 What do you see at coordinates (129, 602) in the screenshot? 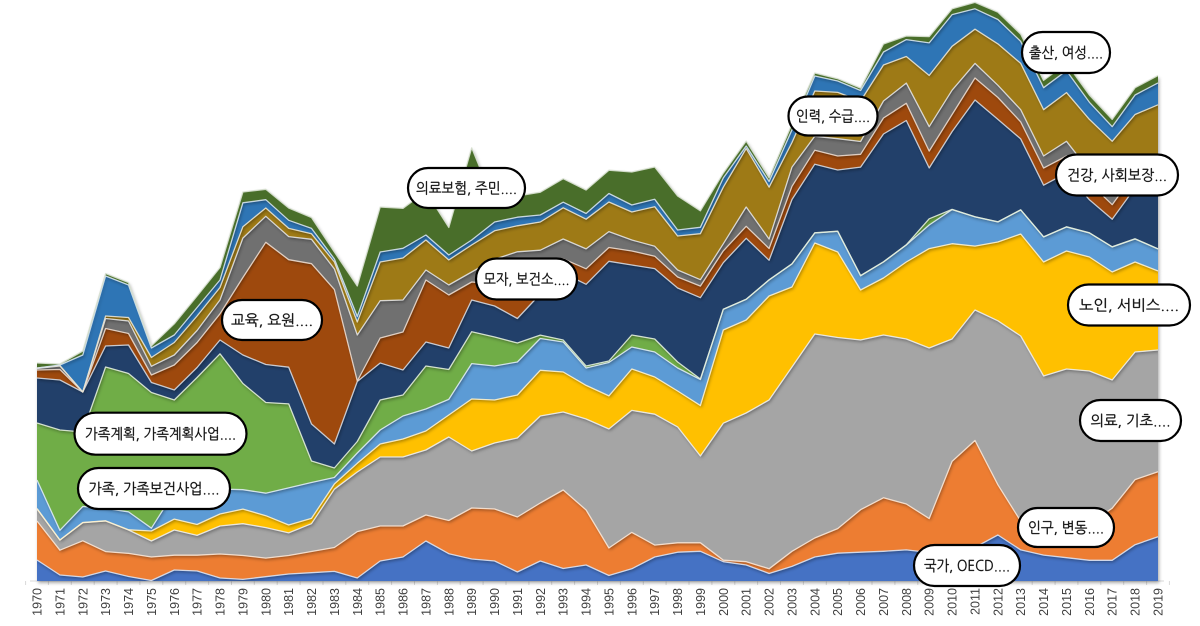
I see `svg-text: 1974` at bounding box center [129, 602].